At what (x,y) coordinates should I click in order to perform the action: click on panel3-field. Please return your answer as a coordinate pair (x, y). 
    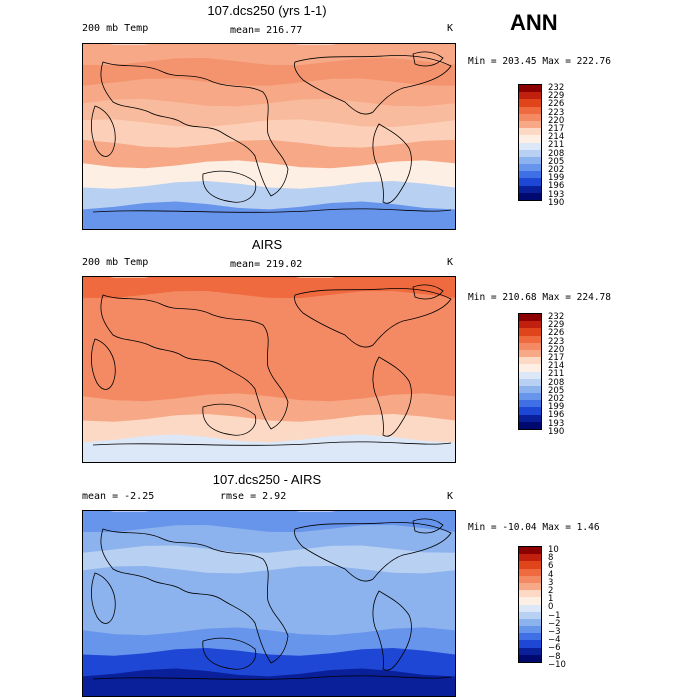
    Looking at the image, I should click on (269, 603).